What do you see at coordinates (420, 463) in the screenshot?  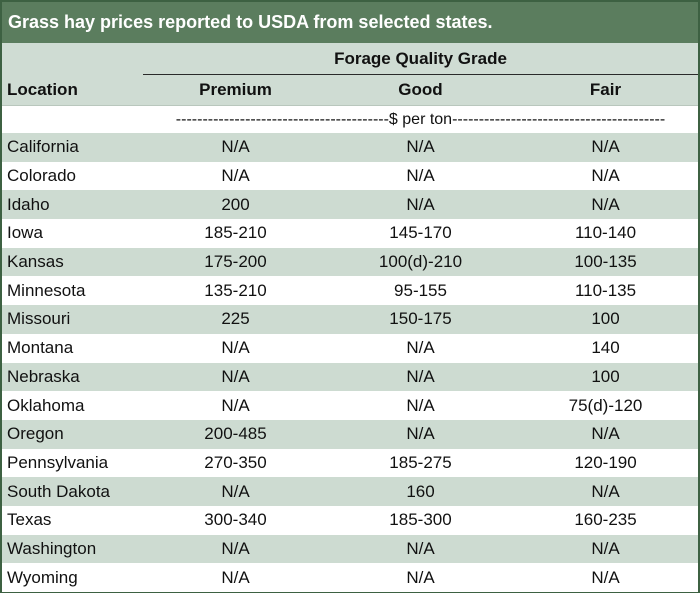 I see `good-price-cell: 185-275` at bounding box center [420, 463].